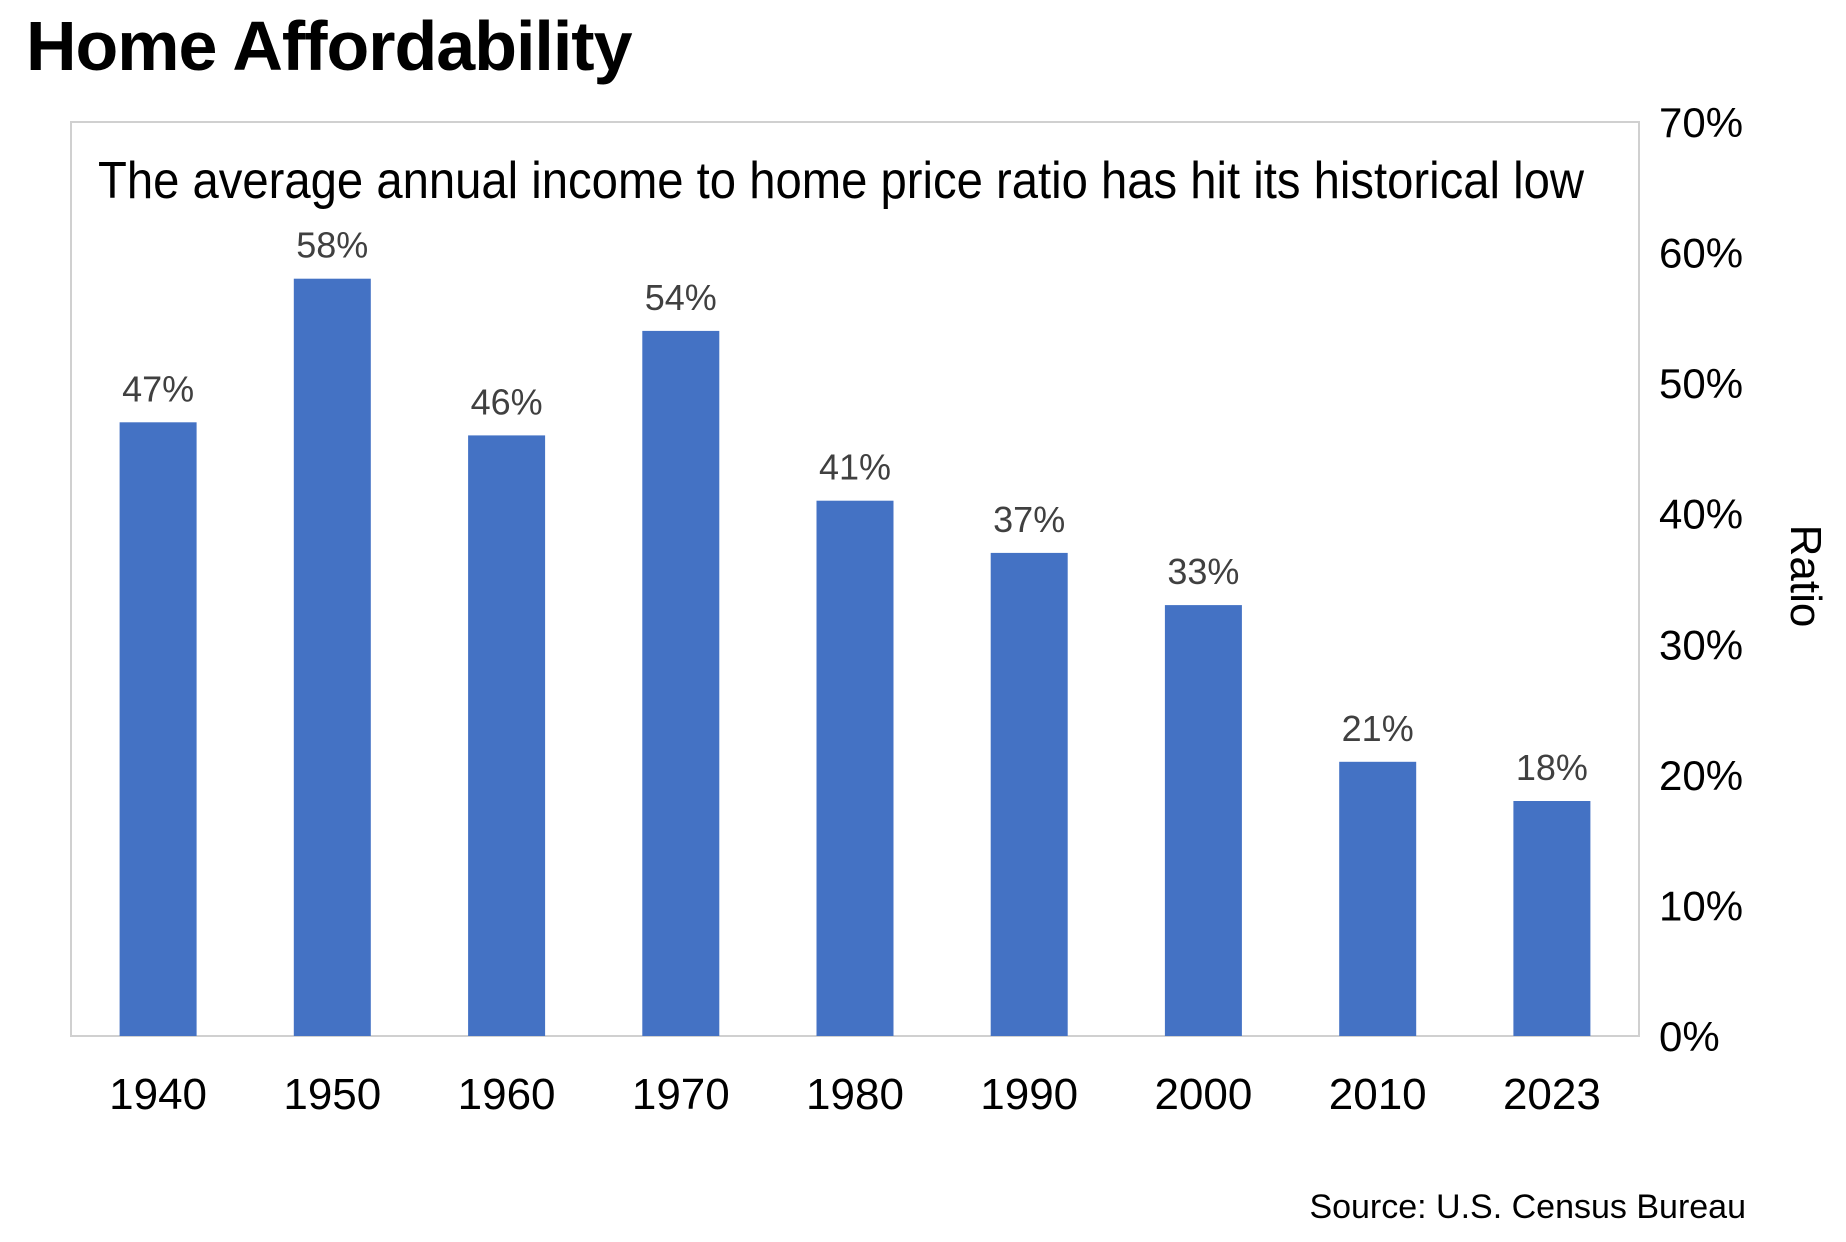 This screenshot has width=1846, height=1242. Describe the element at coordinates (332, 657) in the screenshot. I see `bar-1950` at that location.